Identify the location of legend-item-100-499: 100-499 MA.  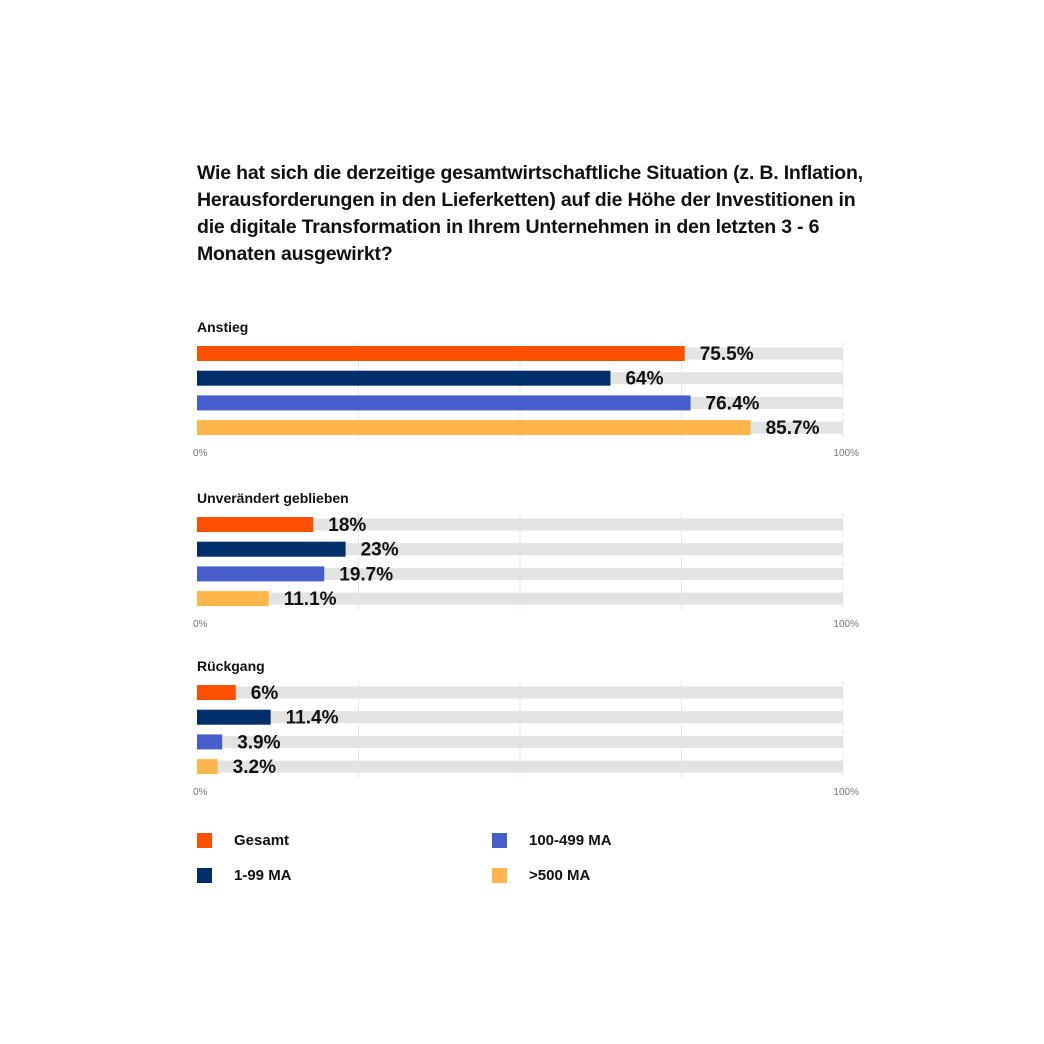
(552, 840).